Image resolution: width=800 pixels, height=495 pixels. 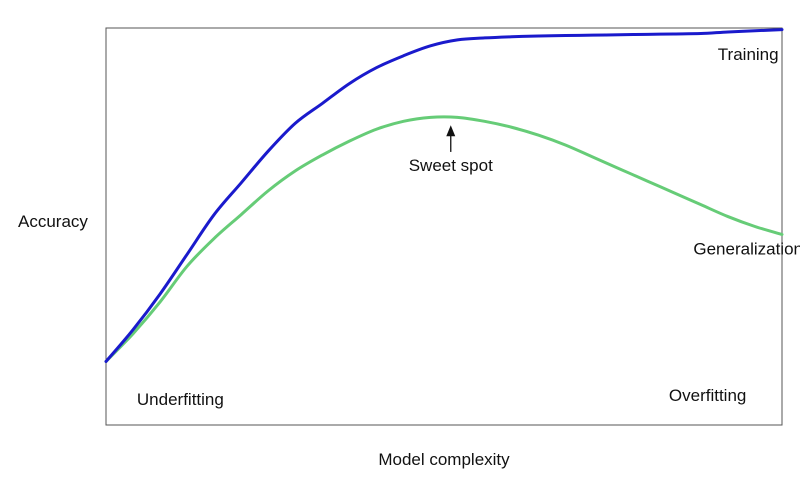 What do you see at coordinates (707, 395) in the screenshot?
I see `overfitting-label: Overfitting` at bounding box center [707, 395].